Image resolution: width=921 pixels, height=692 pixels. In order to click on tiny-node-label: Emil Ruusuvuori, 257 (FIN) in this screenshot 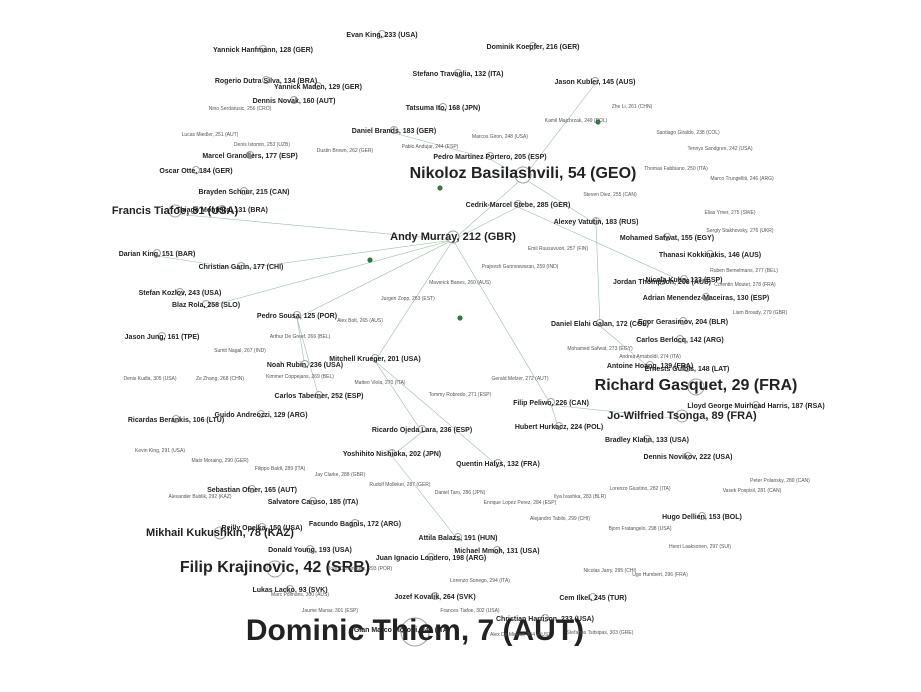, I will do `click(558, 249)`.